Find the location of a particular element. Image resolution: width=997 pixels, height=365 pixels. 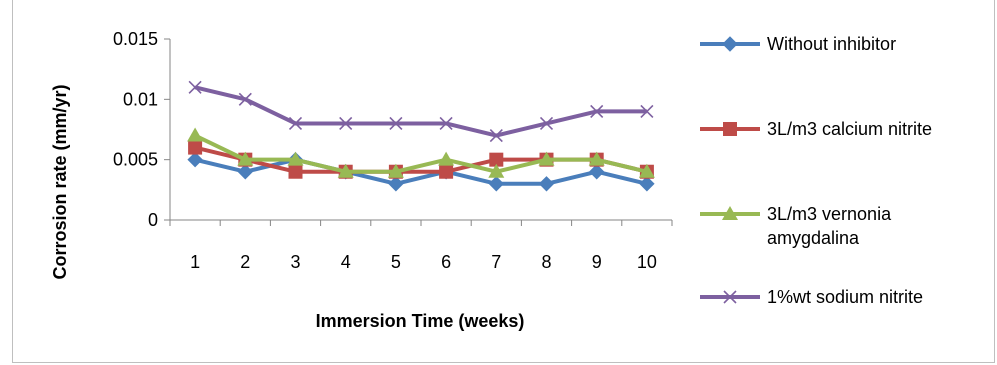

x-axis-title: Immersion Time (weeks) is located at coordinates (420, 321).